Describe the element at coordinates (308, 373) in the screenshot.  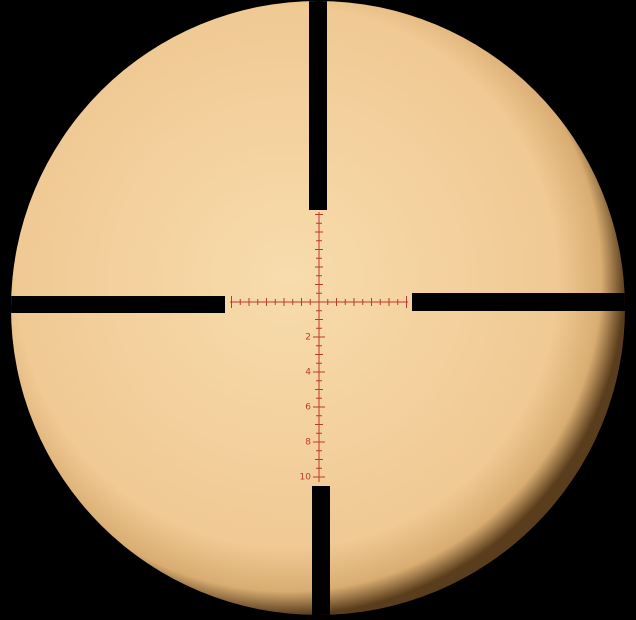
I see `scale-label: 4` at that location.